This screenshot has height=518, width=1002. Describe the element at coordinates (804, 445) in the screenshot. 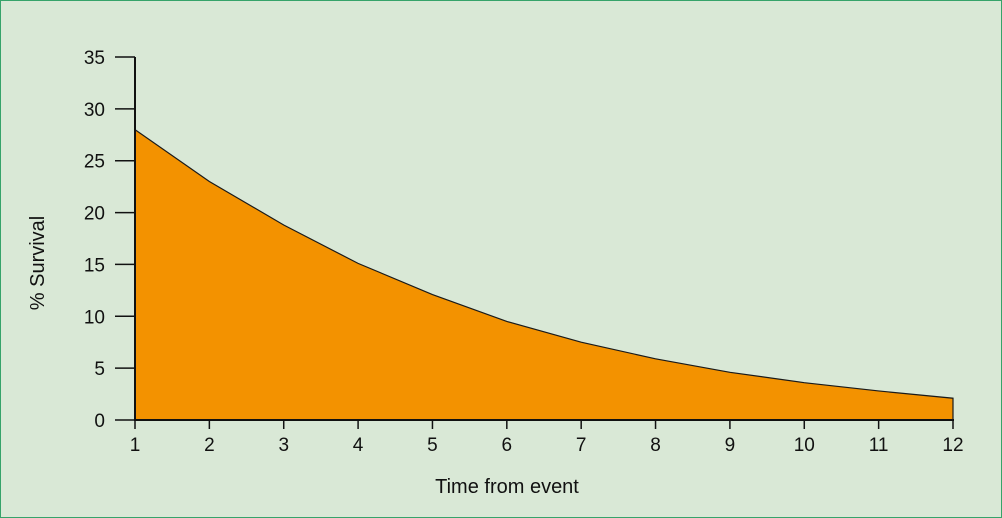

I see `x-tick-label: 10` at that location.